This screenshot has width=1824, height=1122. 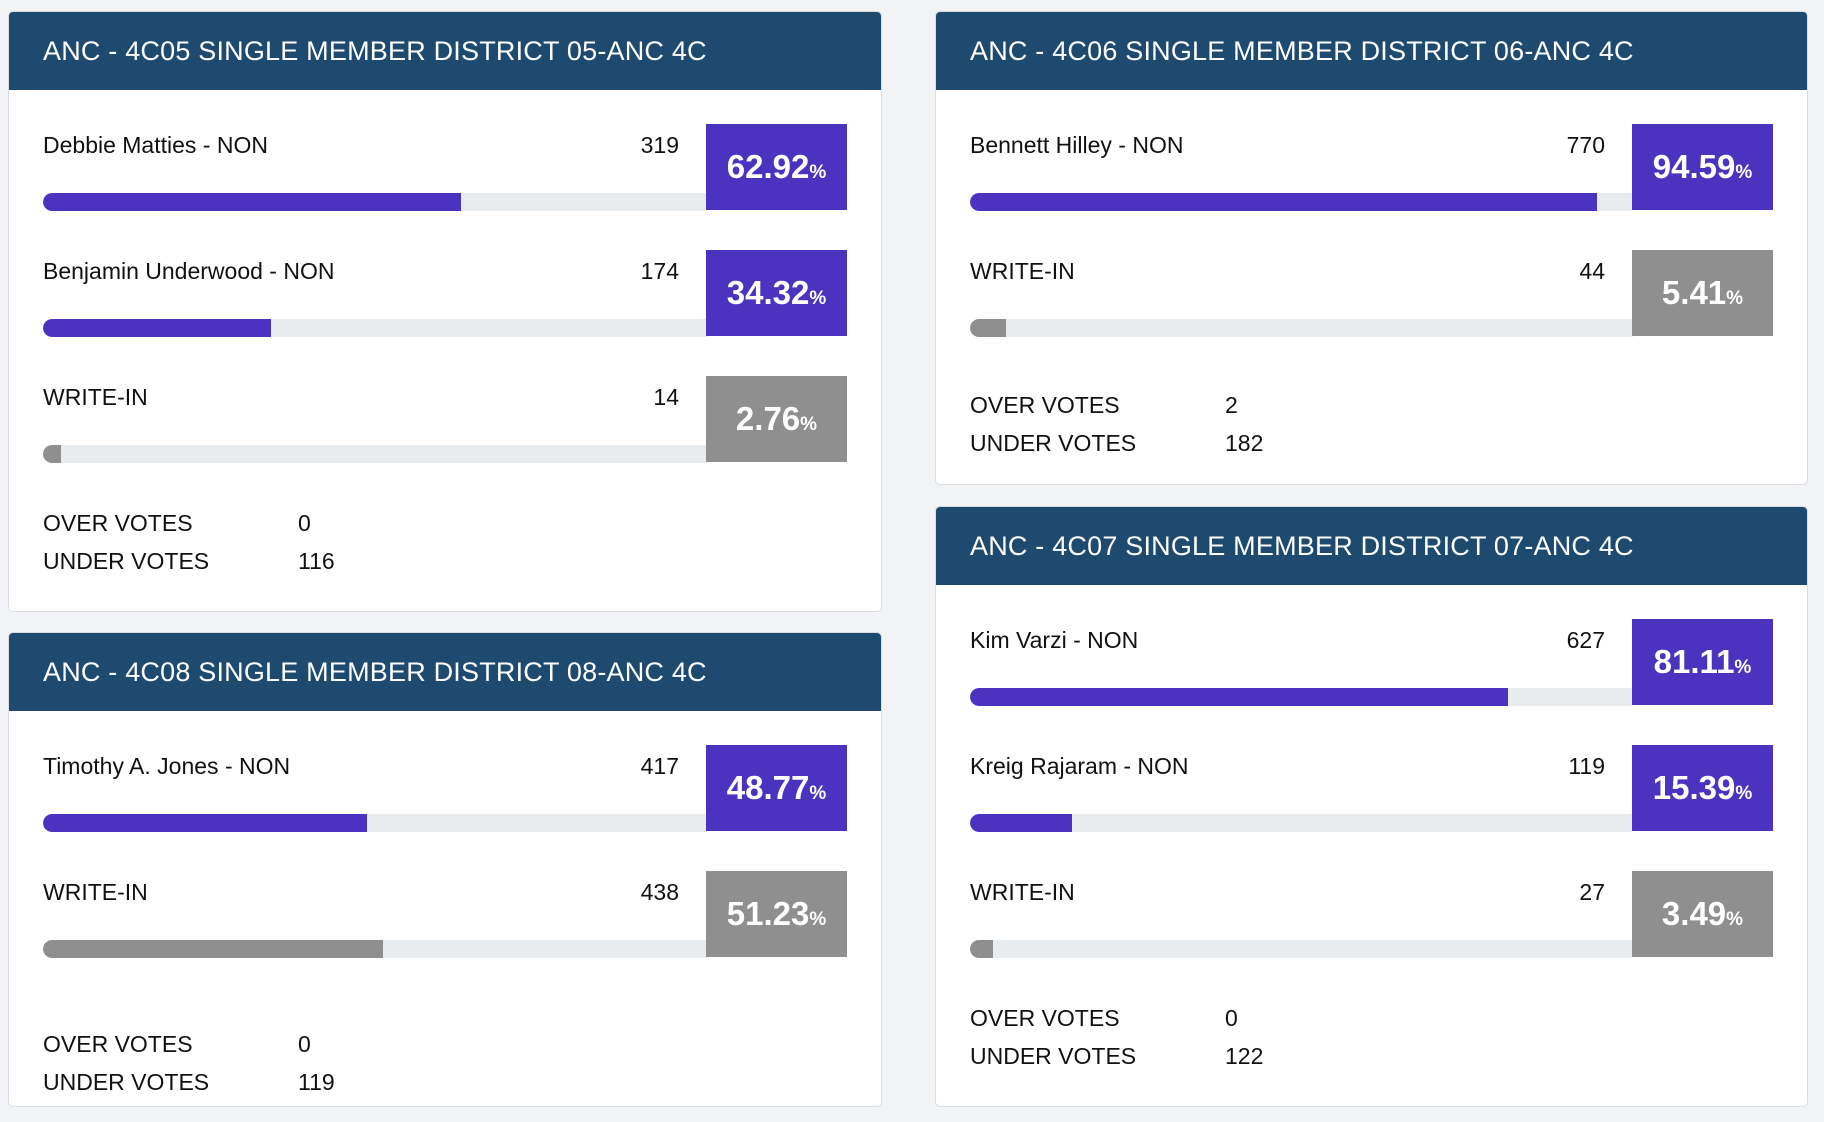 What do you see at coordinates (768, 418) in the screenshot?
I see `percent-value: 2.76` at bounding box center [768, 418].